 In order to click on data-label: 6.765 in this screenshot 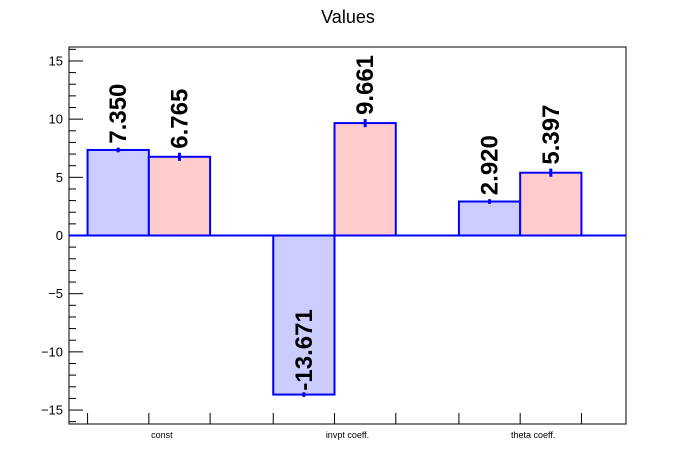, I will do `click(179, 119)`.